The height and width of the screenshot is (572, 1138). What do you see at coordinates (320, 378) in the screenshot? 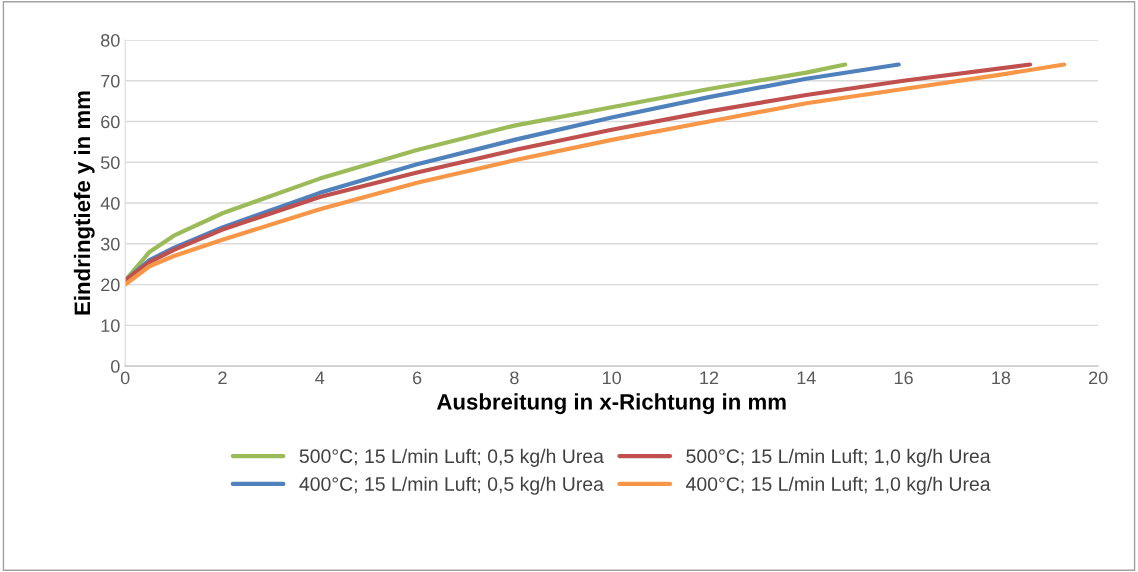
I see `x-tick-label: 4` at bounding box center [320, 378].